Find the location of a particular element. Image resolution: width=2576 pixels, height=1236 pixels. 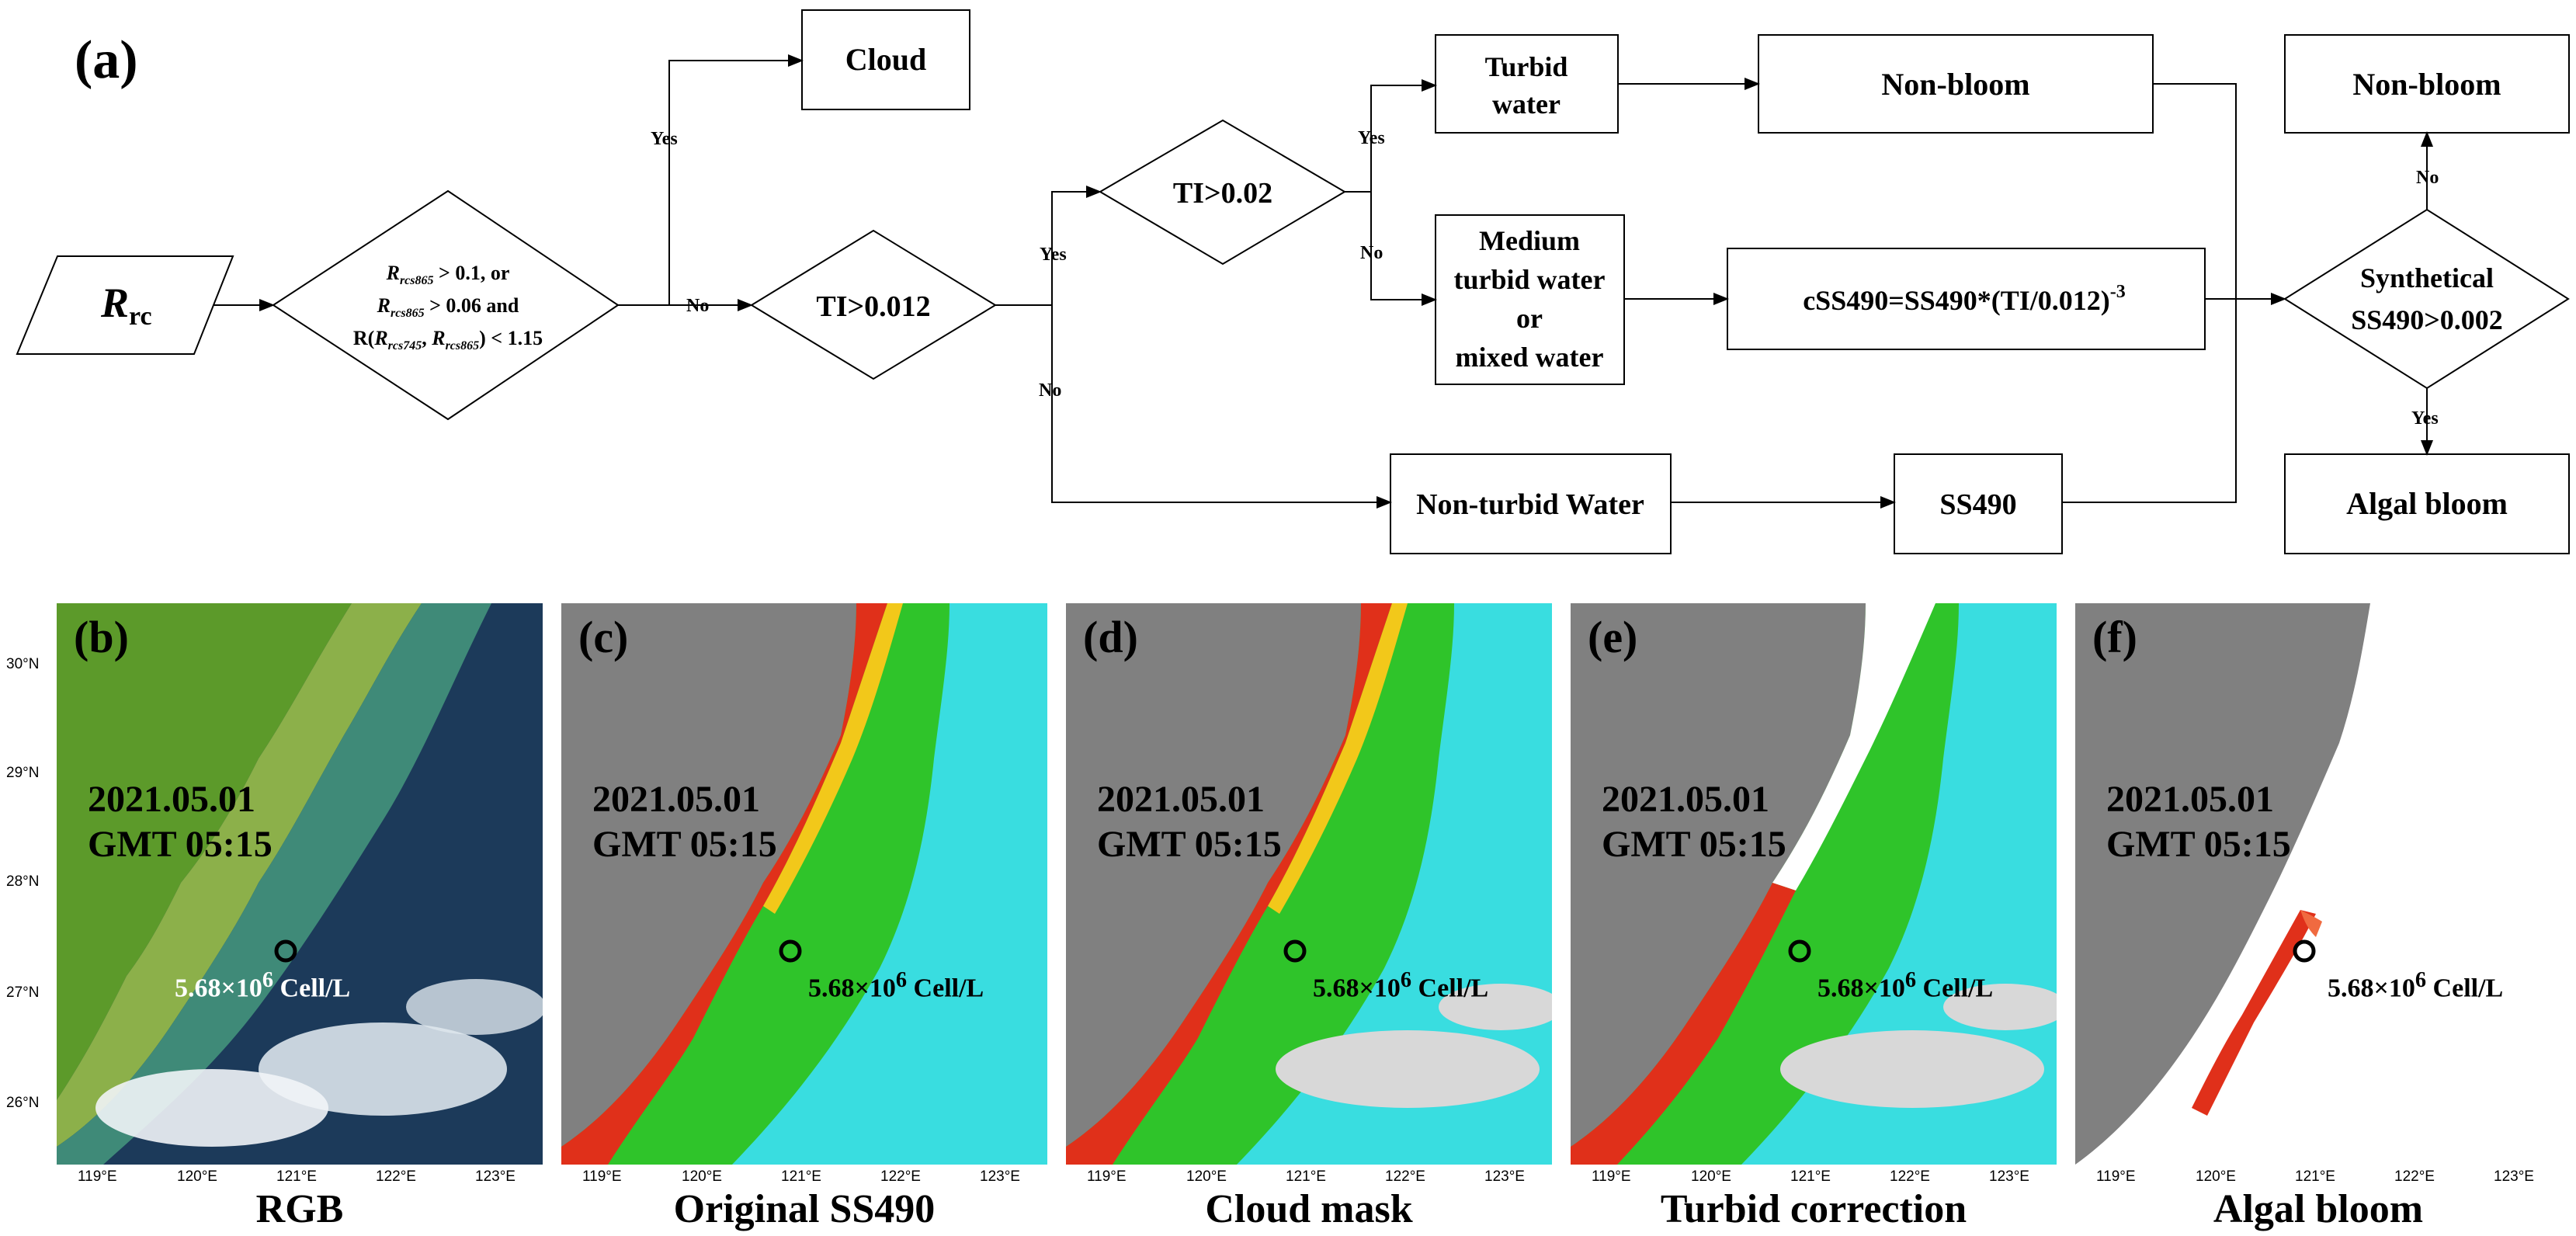

map-panel-algal-bloom: (f) 2021.05.01 GMT 05:15 5.68×106 Cell/L is located at coordinates (2318, 884).